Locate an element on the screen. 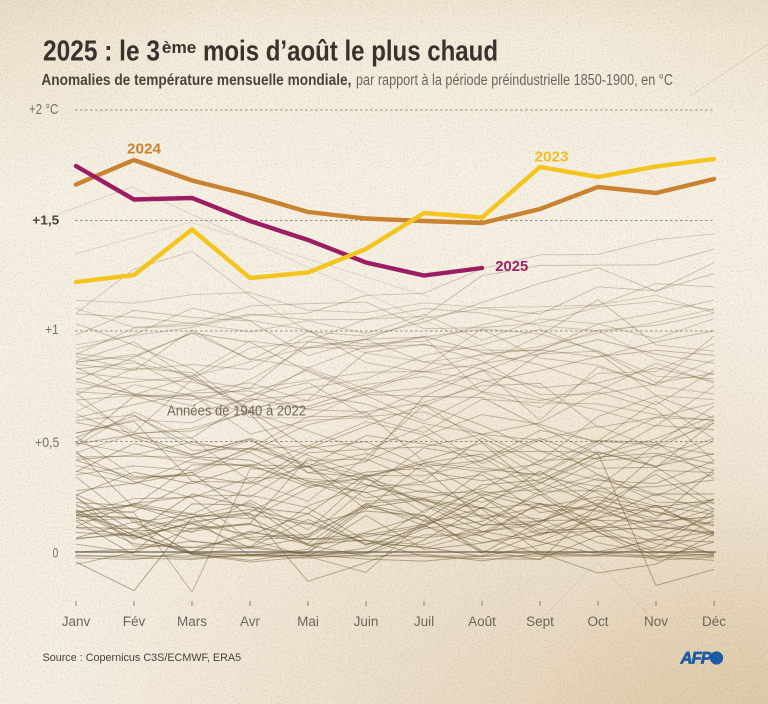 This screenshot has width=768, height=704. svg-text: Sept is located at coordinates (540, 621).